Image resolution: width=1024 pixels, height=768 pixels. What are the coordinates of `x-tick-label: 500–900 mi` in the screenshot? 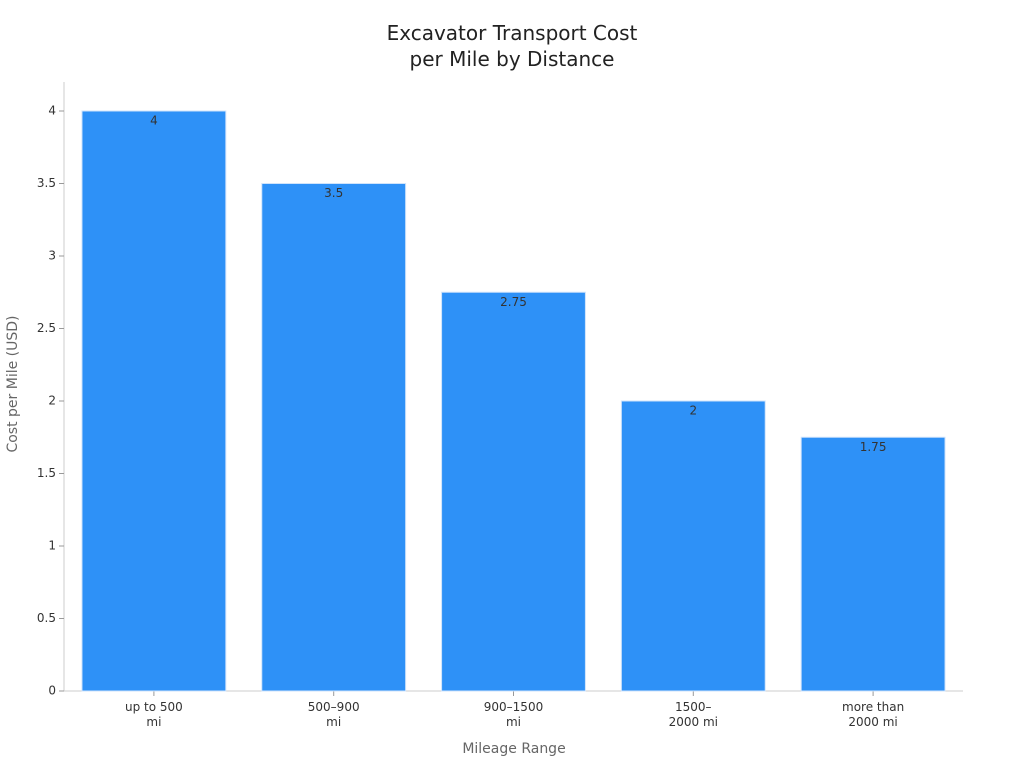 It's located at (333, 714).